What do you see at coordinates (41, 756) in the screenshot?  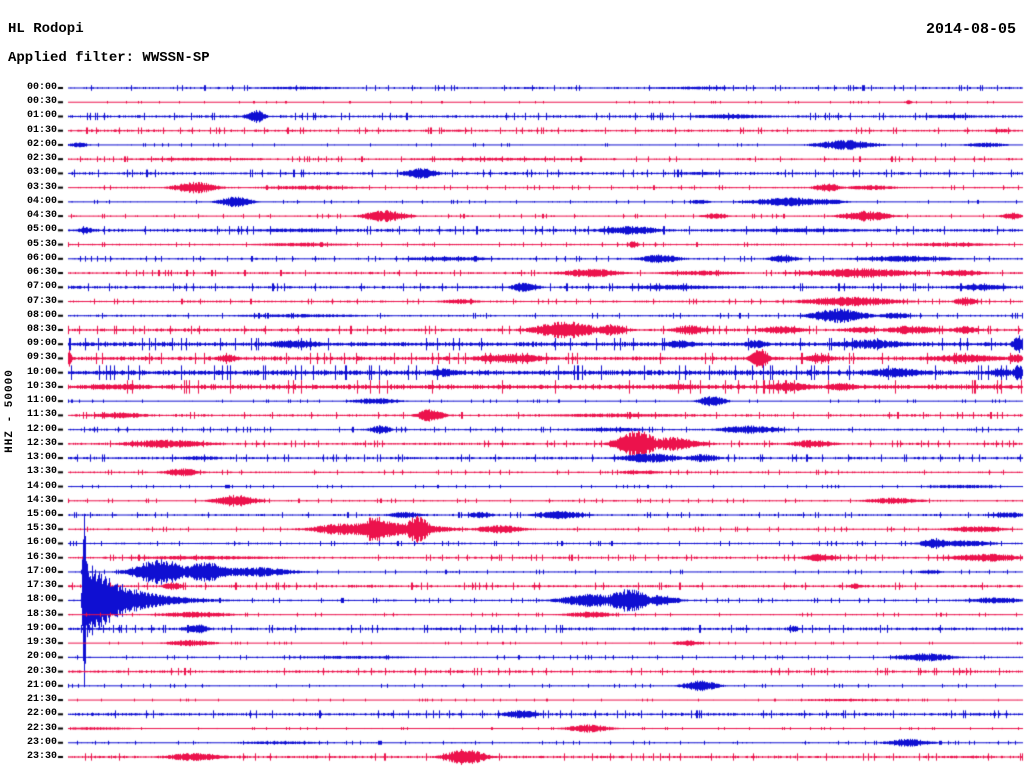 I see `time-label: 23:30` at bounding box center [41, 756].